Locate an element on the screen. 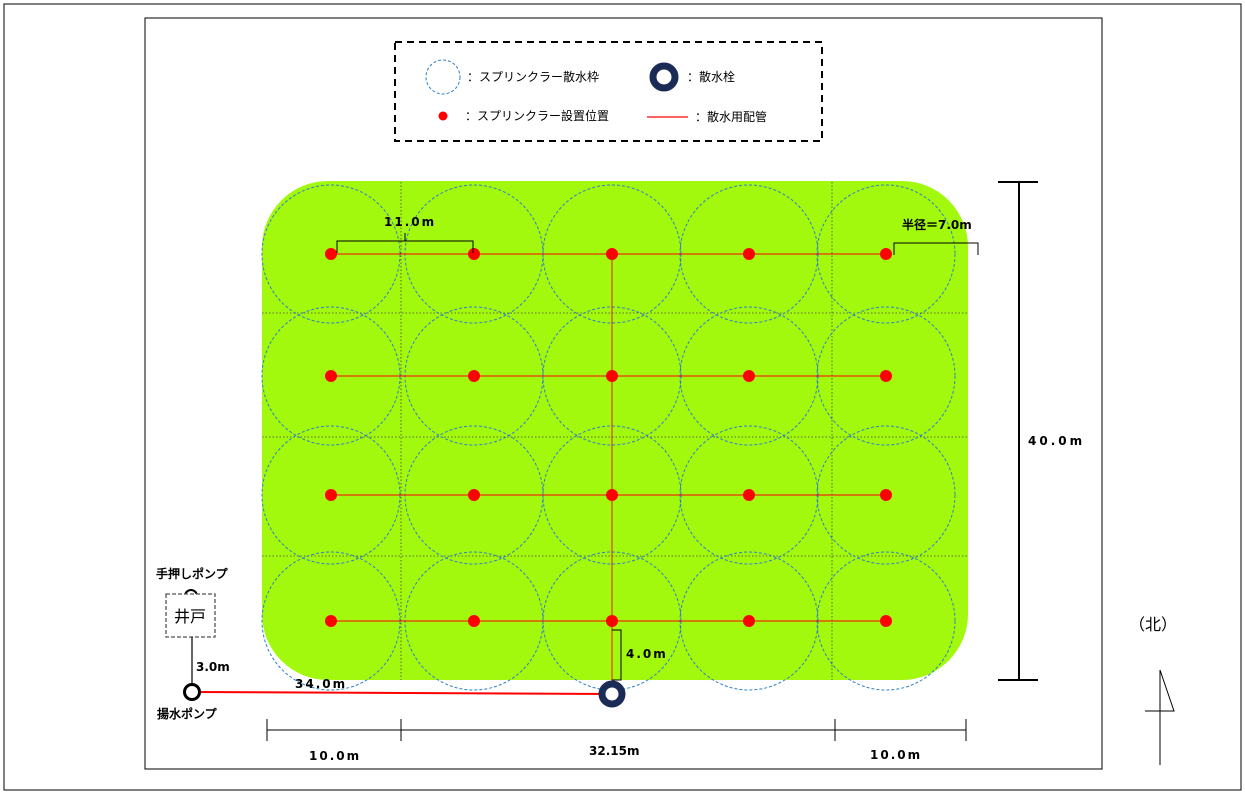  hydrant-offset-bracket is located at coordinates (617, 655).